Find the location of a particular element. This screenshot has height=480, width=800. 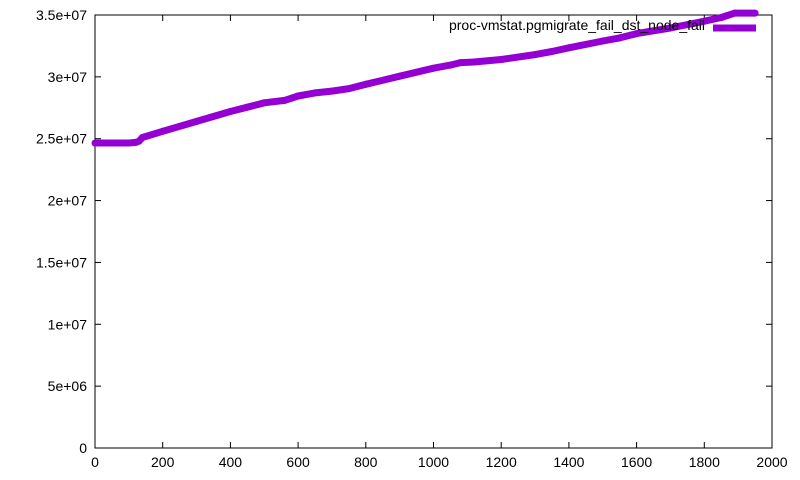

y-tick-label: 2e+07 is located at coordinates (68, 201).